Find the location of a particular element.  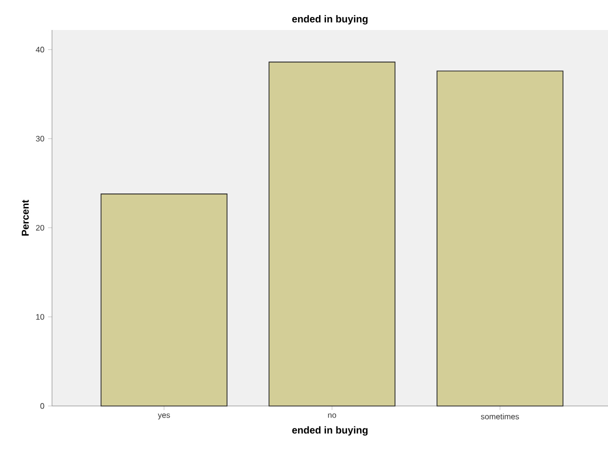

y-axis-title: Percent is located at coordinates (25, 218).